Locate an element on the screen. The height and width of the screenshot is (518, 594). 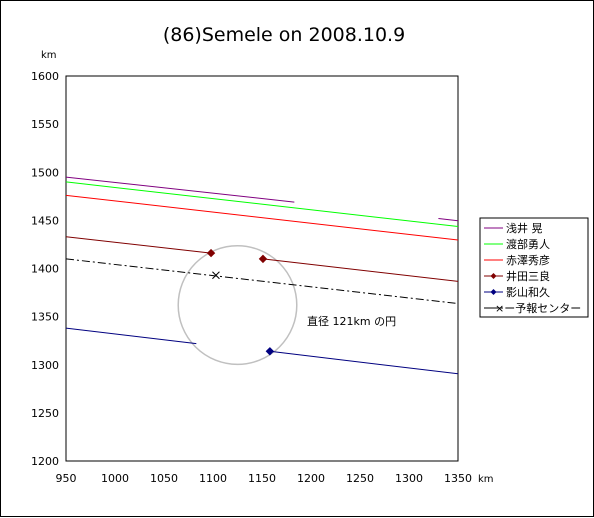
x-tick-label: 1350 is located at coordinates (458, 478).